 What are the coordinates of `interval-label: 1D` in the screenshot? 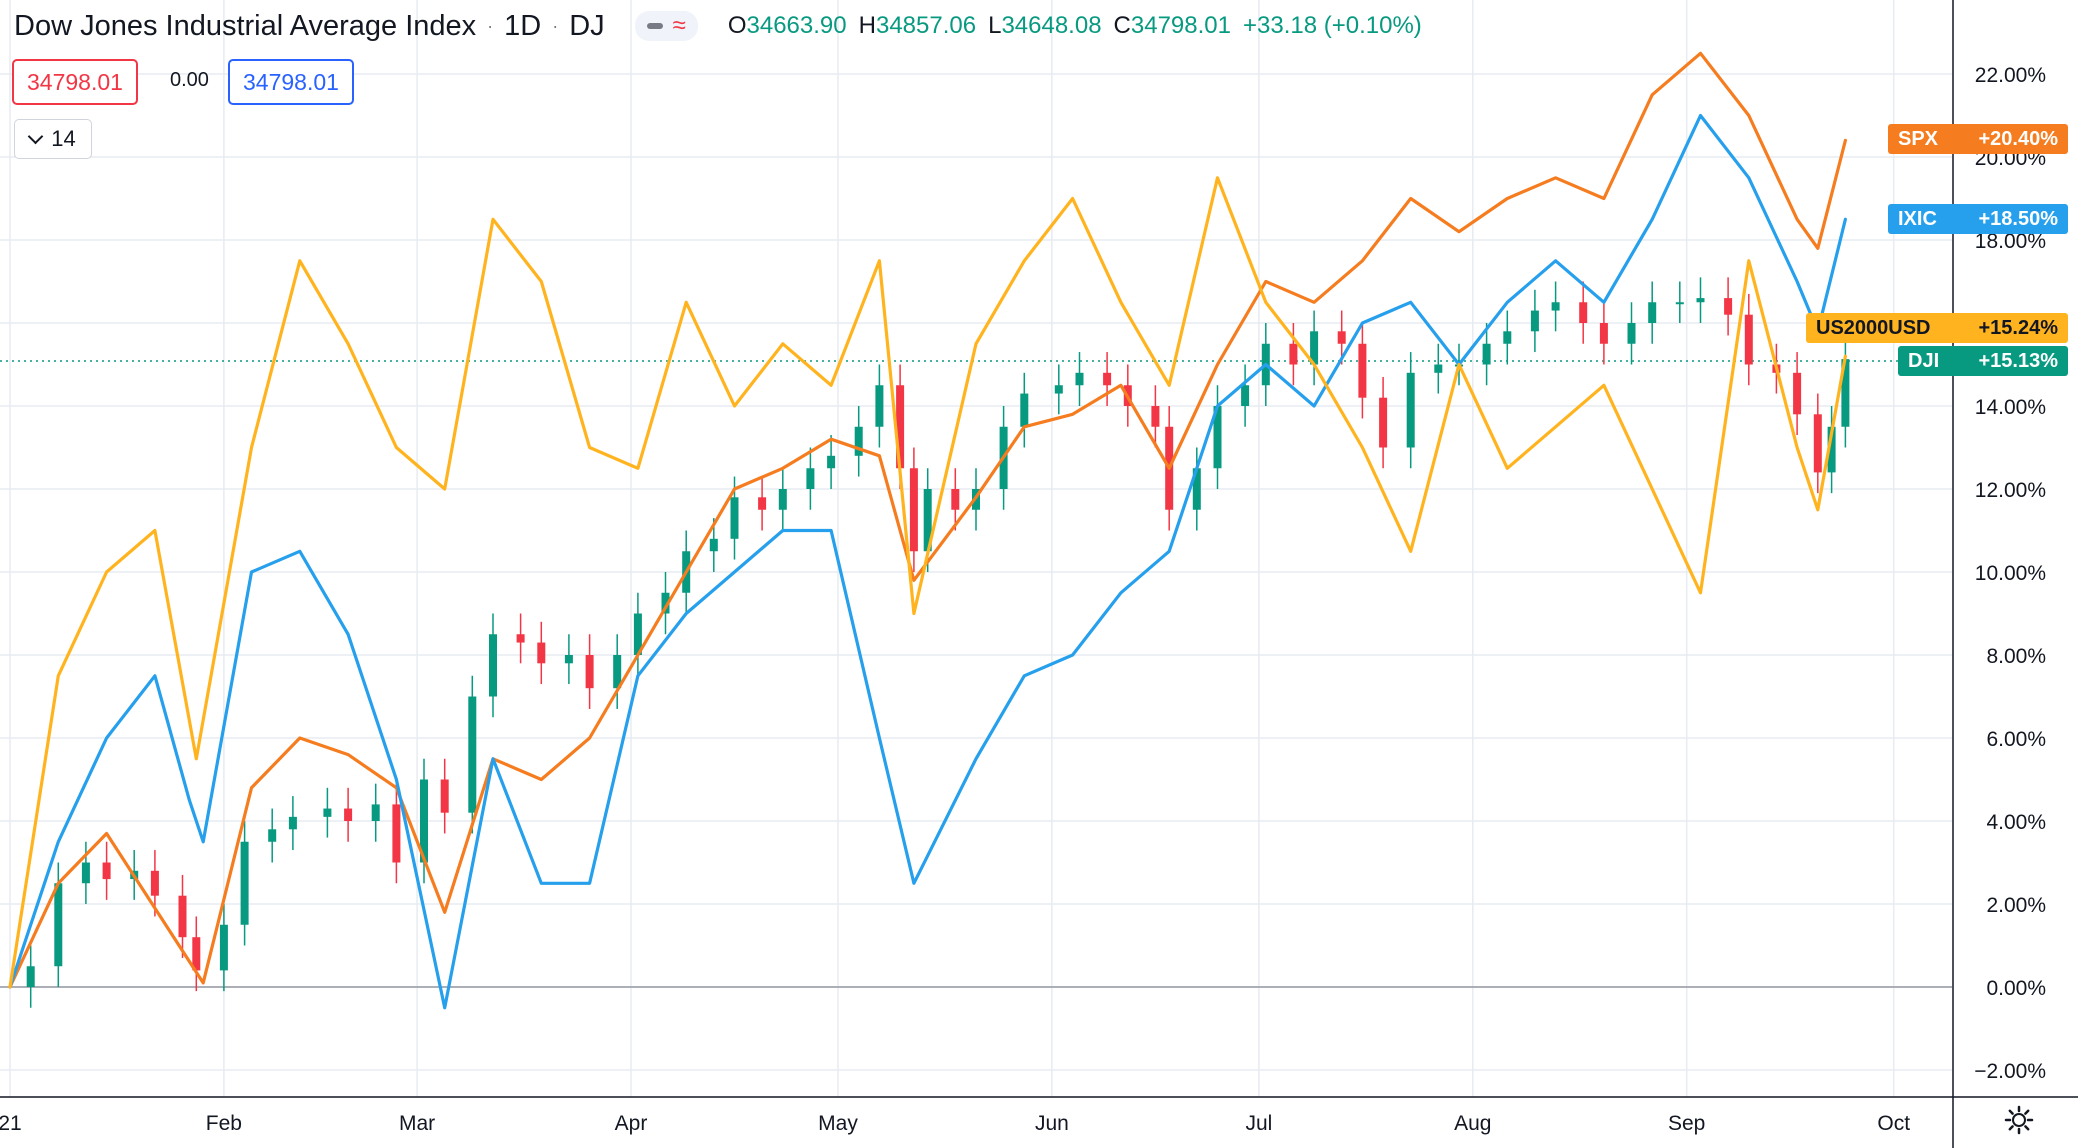 It's located at (523, 25).